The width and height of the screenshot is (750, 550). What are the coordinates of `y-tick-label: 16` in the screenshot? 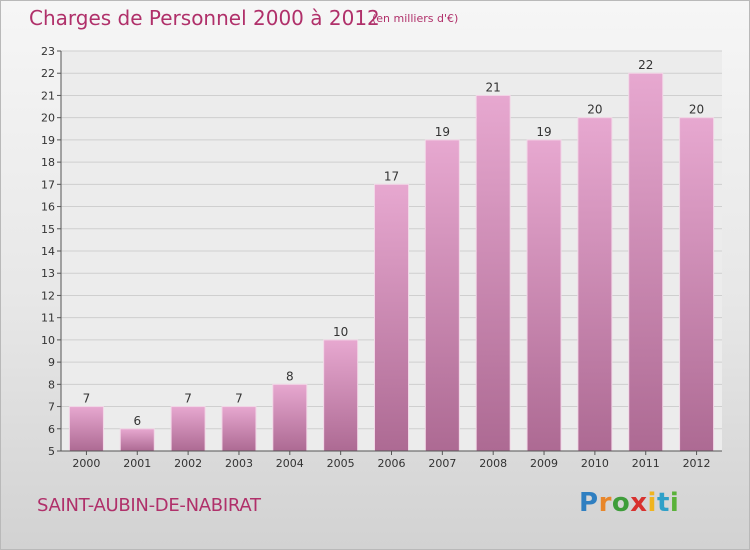 It's located at (48, 207).